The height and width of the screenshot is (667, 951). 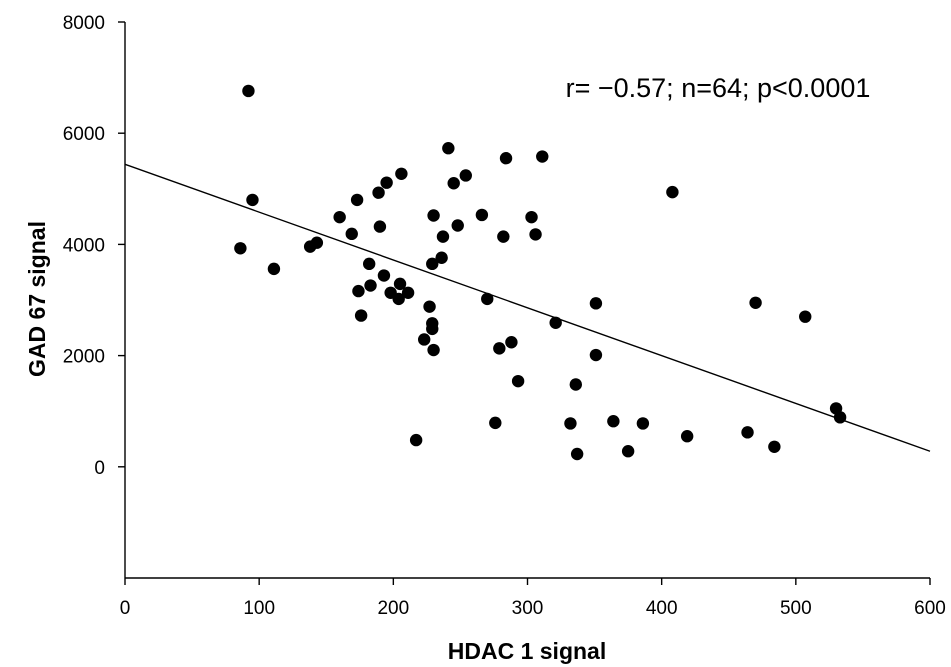 What do you see at coordinates (393, 608) in the screenshot?
I see `x-tick-label: 200` at bounding box center [393, 608].